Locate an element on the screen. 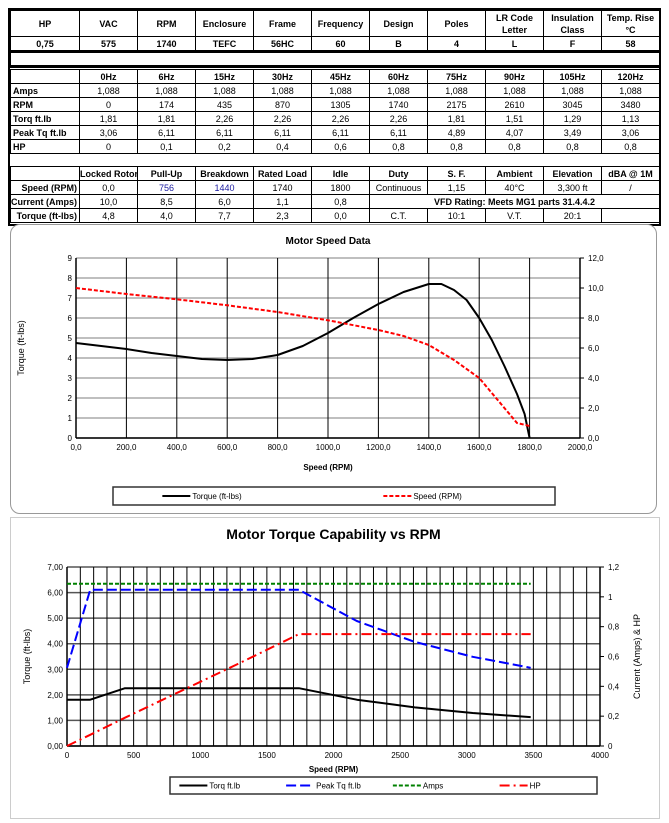  x-tick-label: 1600,0 is located at coordinates (479, 447).